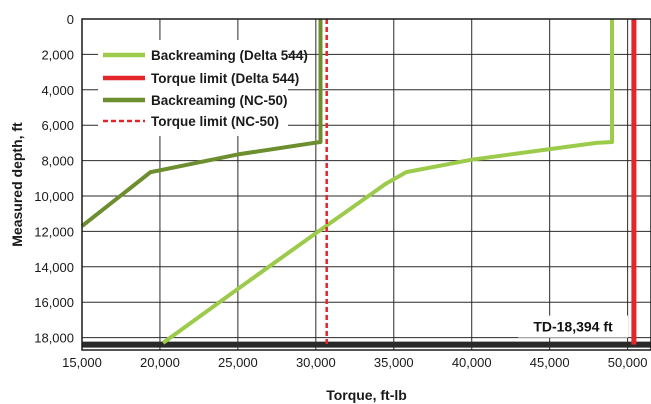 The height and width of the screenshot is (404, 651). I want to click on y-axis-title: Measured depth, ft, so click(17, 184).